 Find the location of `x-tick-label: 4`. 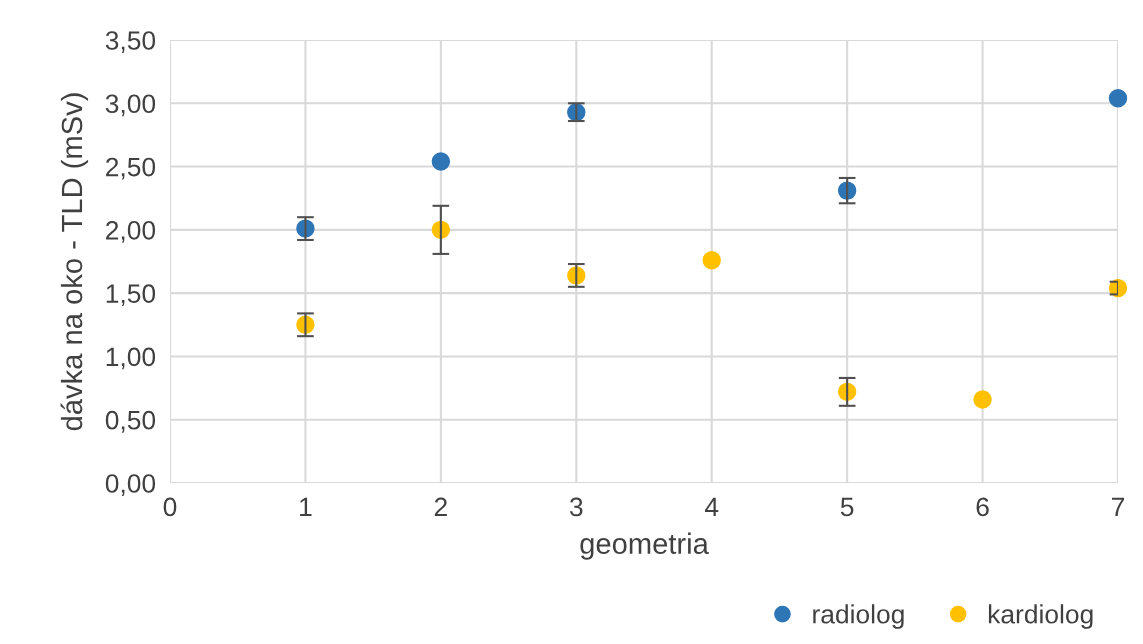

x-tick-label: 4 is located at coordinates (711, 507).